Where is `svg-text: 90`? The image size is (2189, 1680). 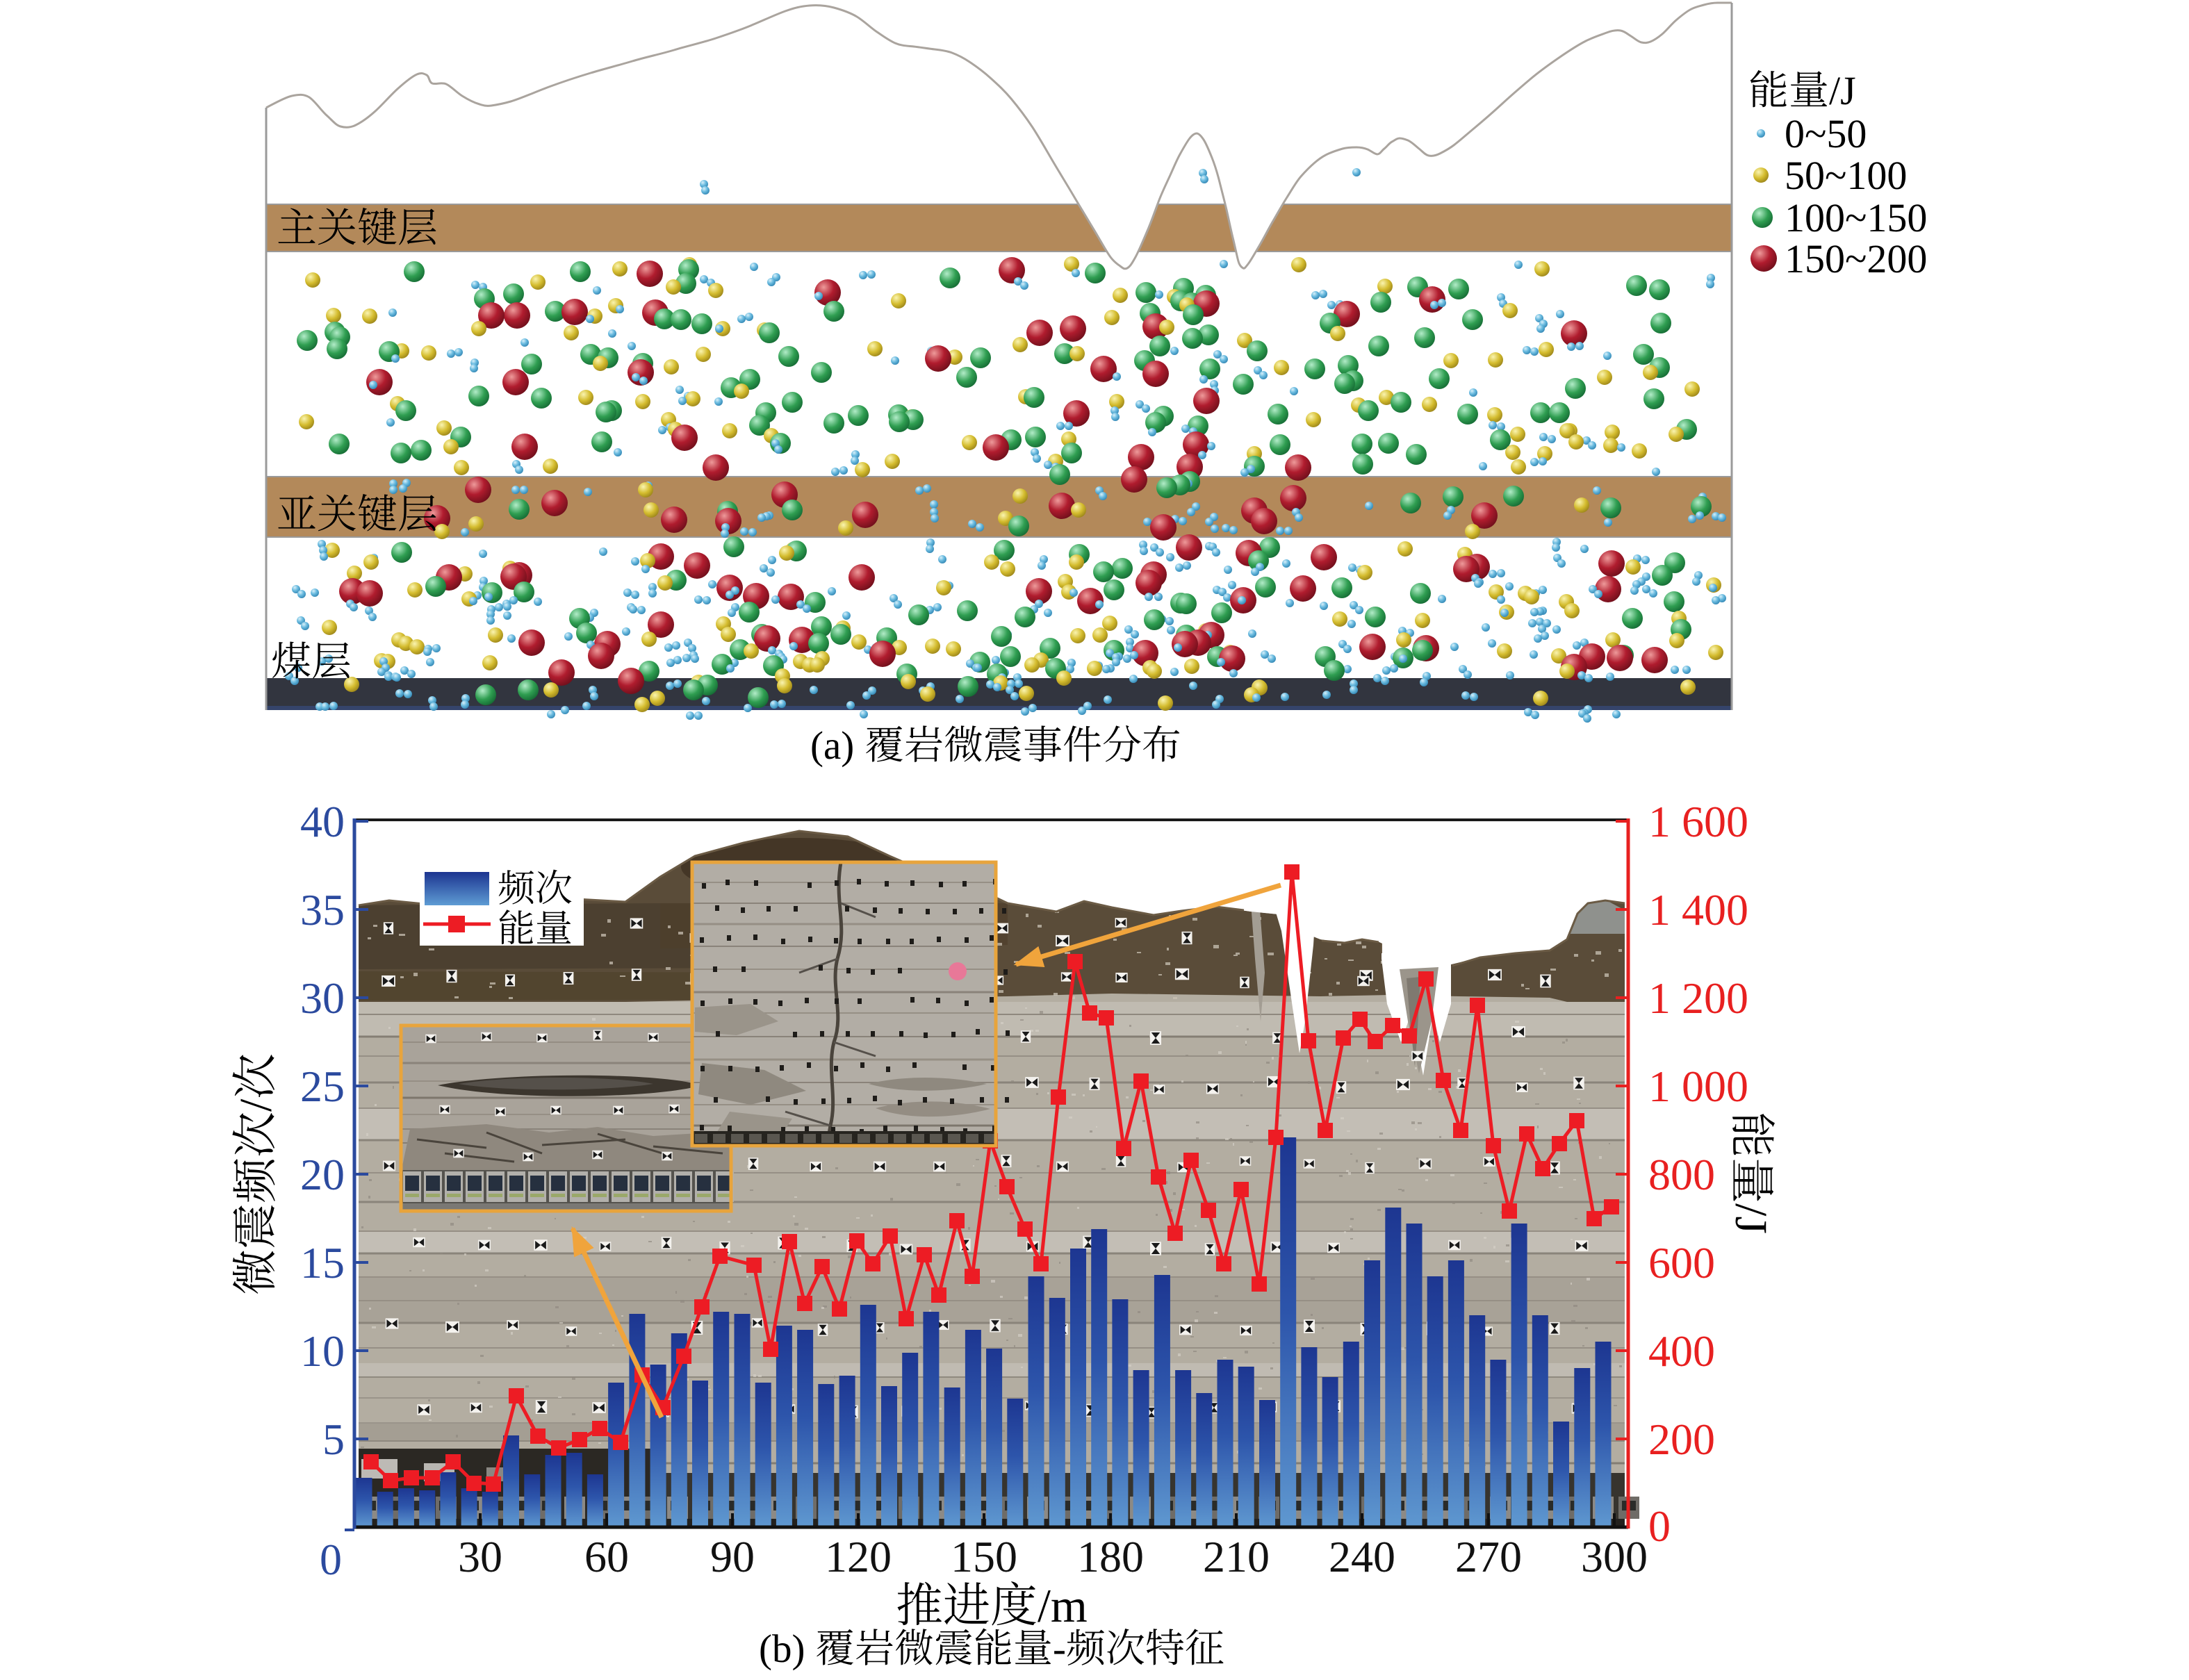
svg-text: 90 is located at coordinates (732, 1556).